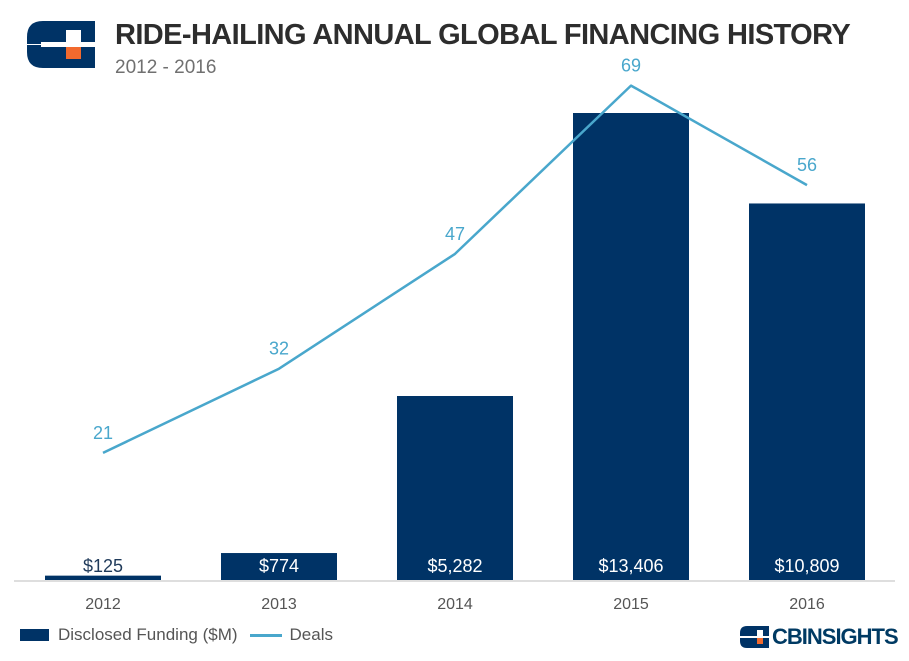  I want to click on x-tick-2013: 2013, so click(279, 604).